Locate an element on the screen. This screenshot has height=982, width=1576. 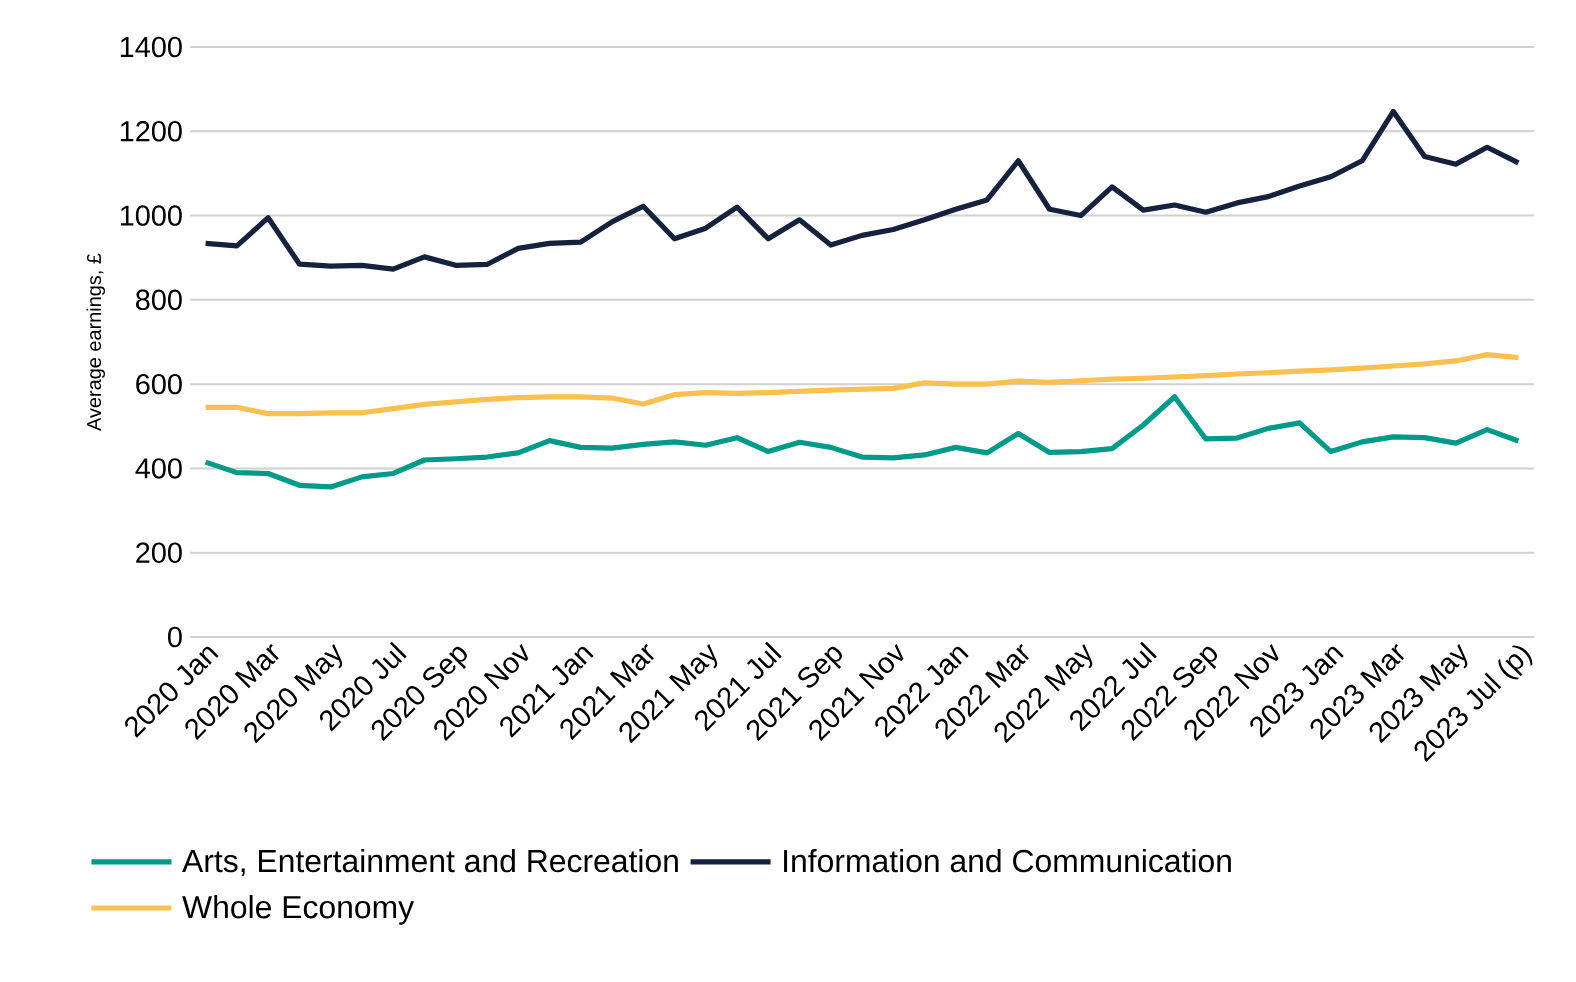
y-tick-label: 200 is located at coordinates (159, 552).